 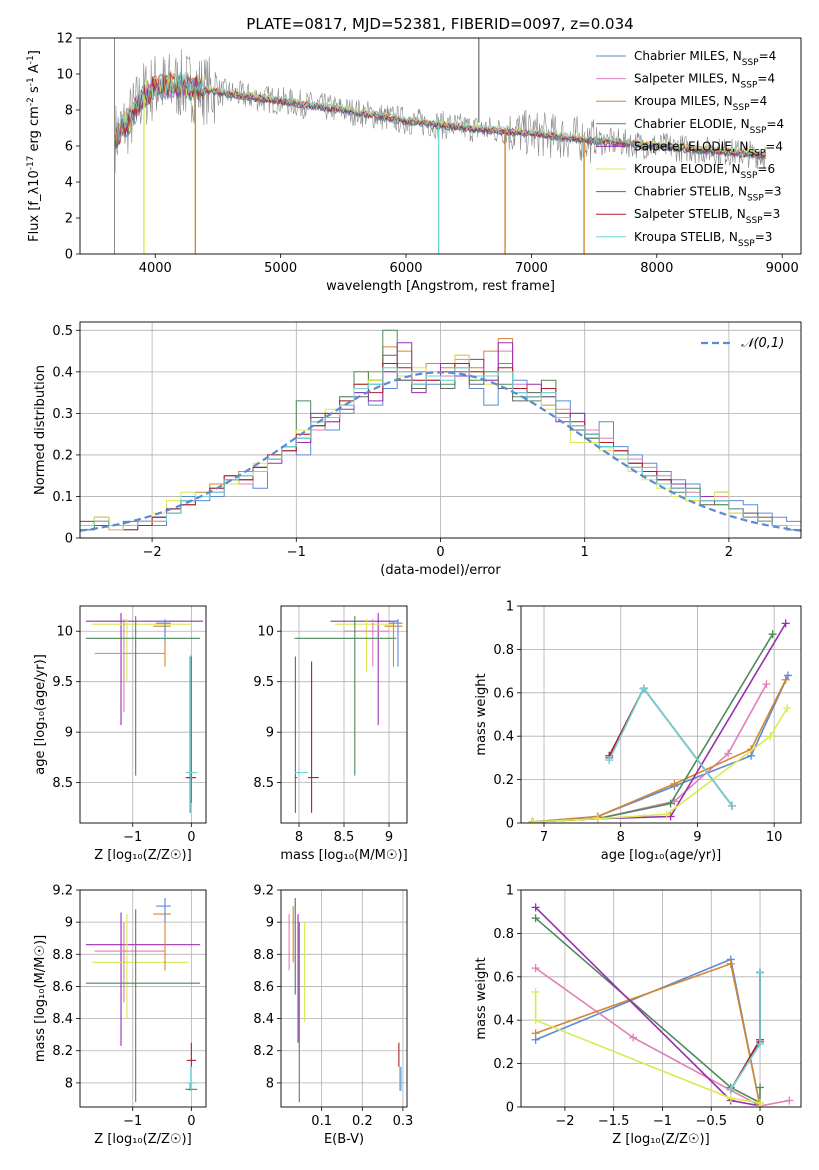 I want to click on y-axis-label: mass [log₁₀(M/M☉)], so click(x=40, y=998).